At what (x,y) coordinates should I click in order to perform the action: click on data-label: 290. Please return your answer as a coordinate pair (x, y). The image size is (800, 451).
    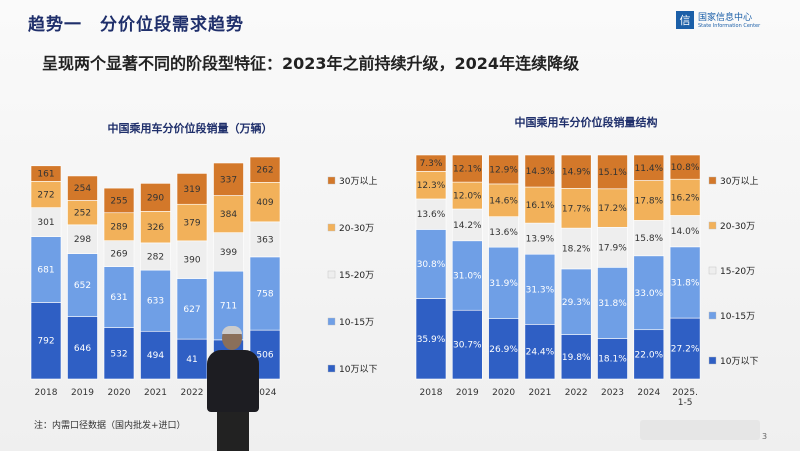
    Looking at the image, I should click on (155, 198).